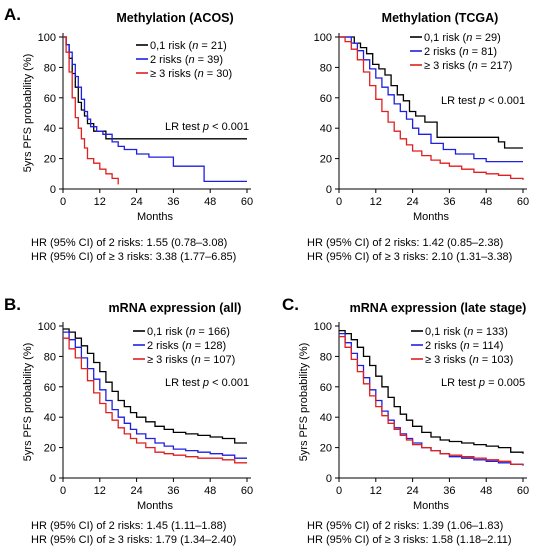 The height and width of the screenshot is (549, 550). I want to click on legend-entry: 0,1 risk (n = 166), so click(188, 332).